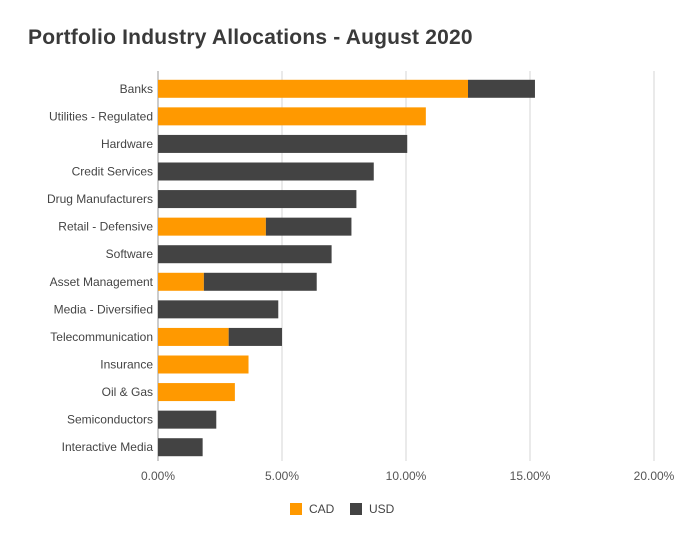  I want to click on category-label: Asset Management, so click(102, 282).